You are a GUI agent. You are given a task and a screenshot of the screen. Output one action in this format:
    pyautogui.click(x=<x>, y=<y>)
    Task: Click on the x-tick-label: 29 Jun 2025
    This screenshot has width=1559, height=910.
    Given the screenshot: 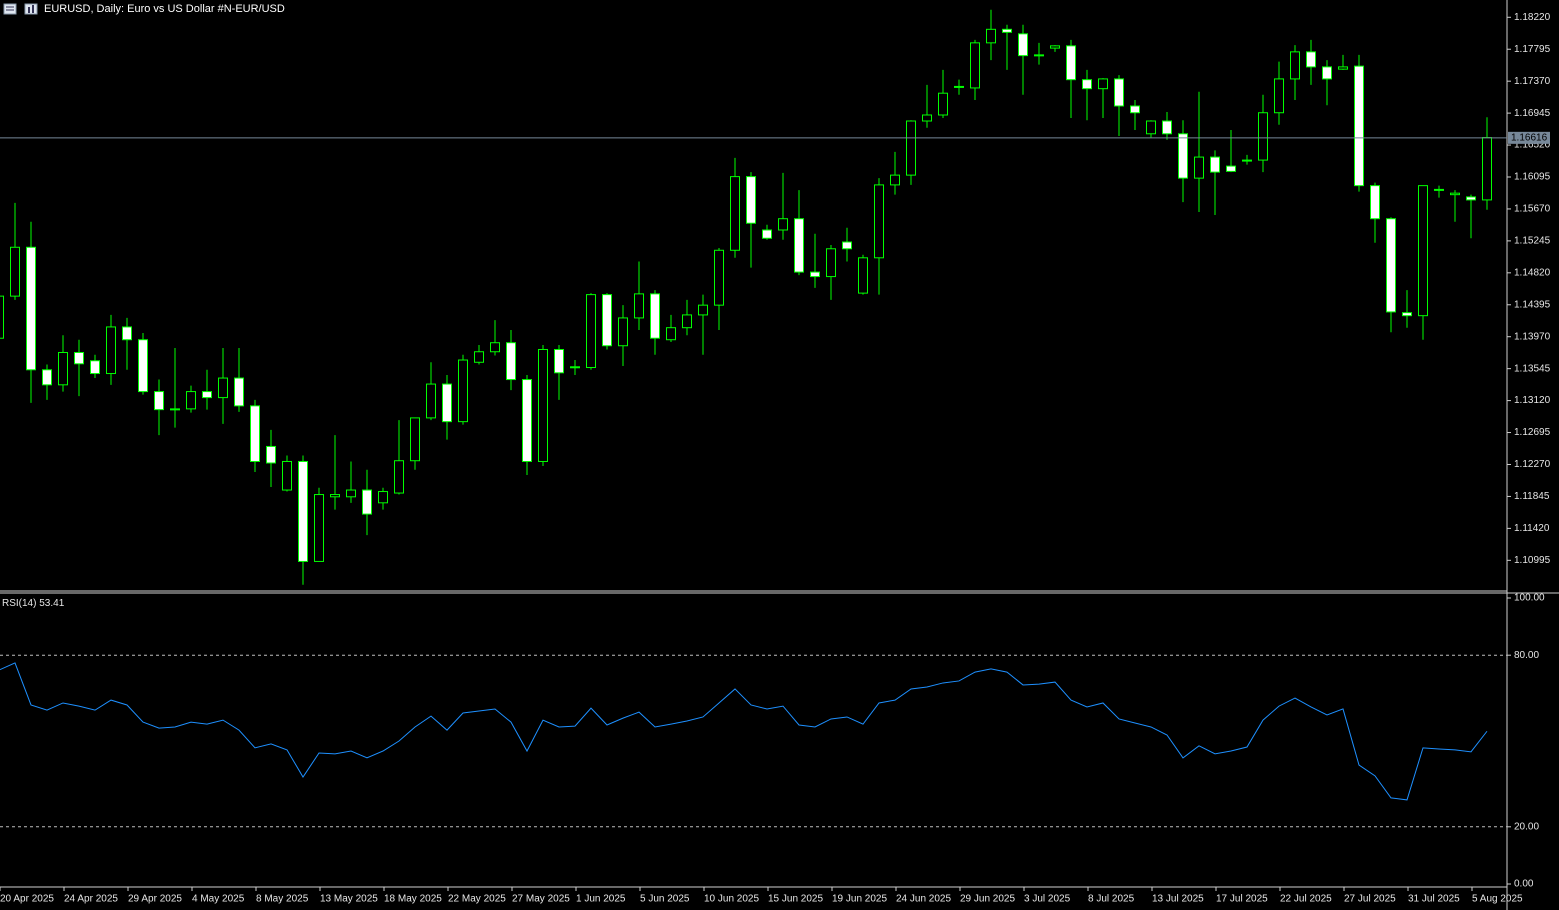 What is the action you would take?
    pyautogui.click(x=987, y=899)
    